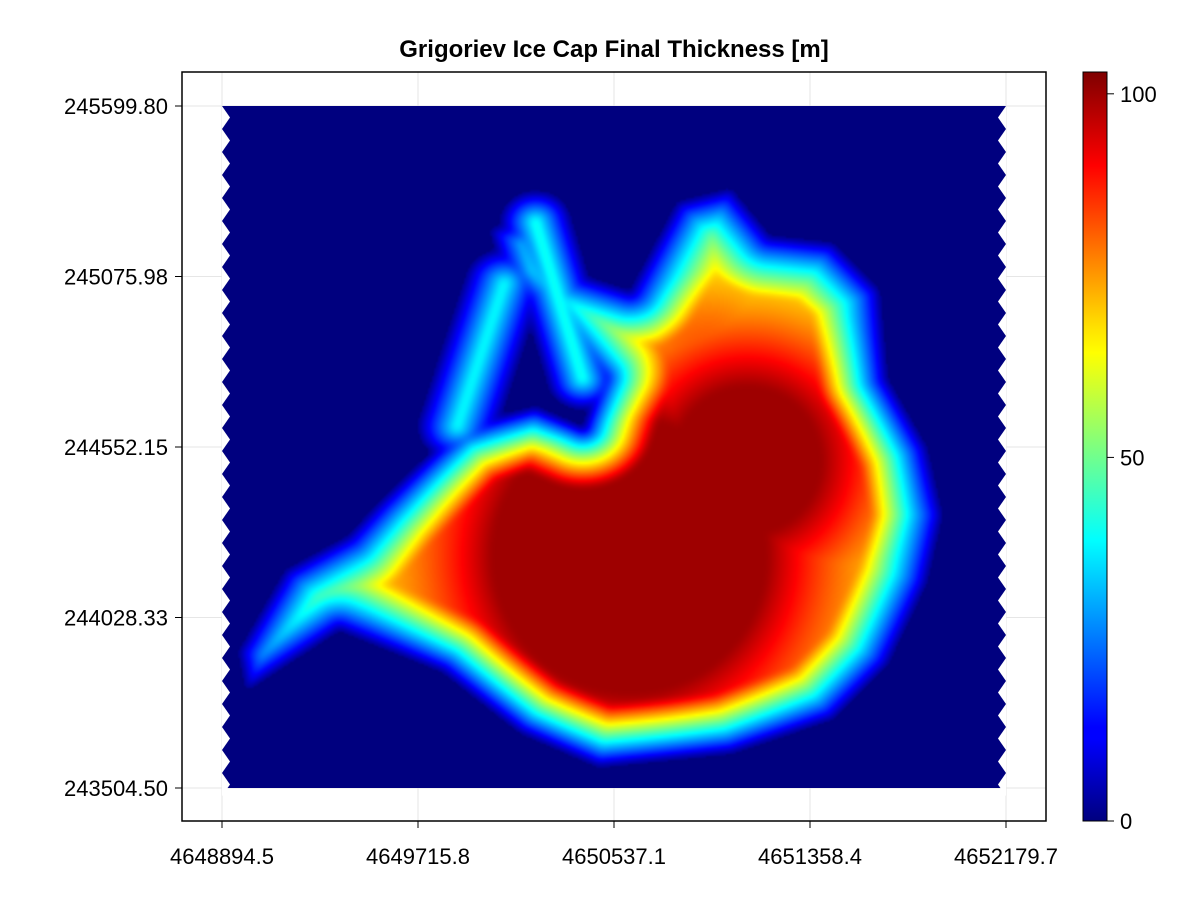 The image size is (1200, 900). What do you see at coordinates (116, 277) in the screenshot?
I see `y-tick-label: 245075.98` at bounding box center [116, 277].